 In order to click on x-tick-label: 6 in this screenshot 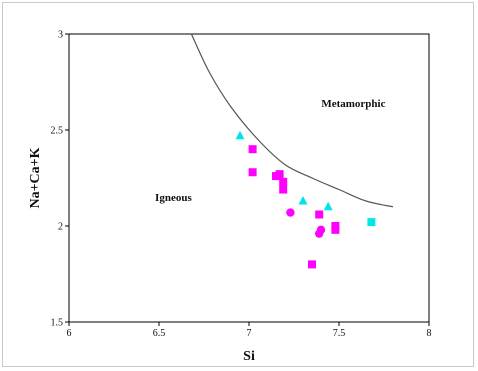, I will do `click(69, 333)`.